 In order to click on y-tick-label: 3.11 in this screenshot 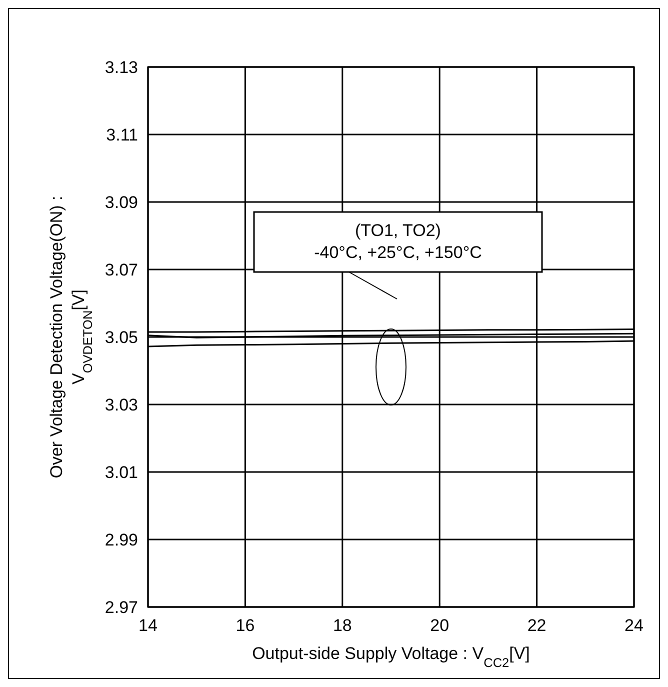, I will do `click(122, 135)`.